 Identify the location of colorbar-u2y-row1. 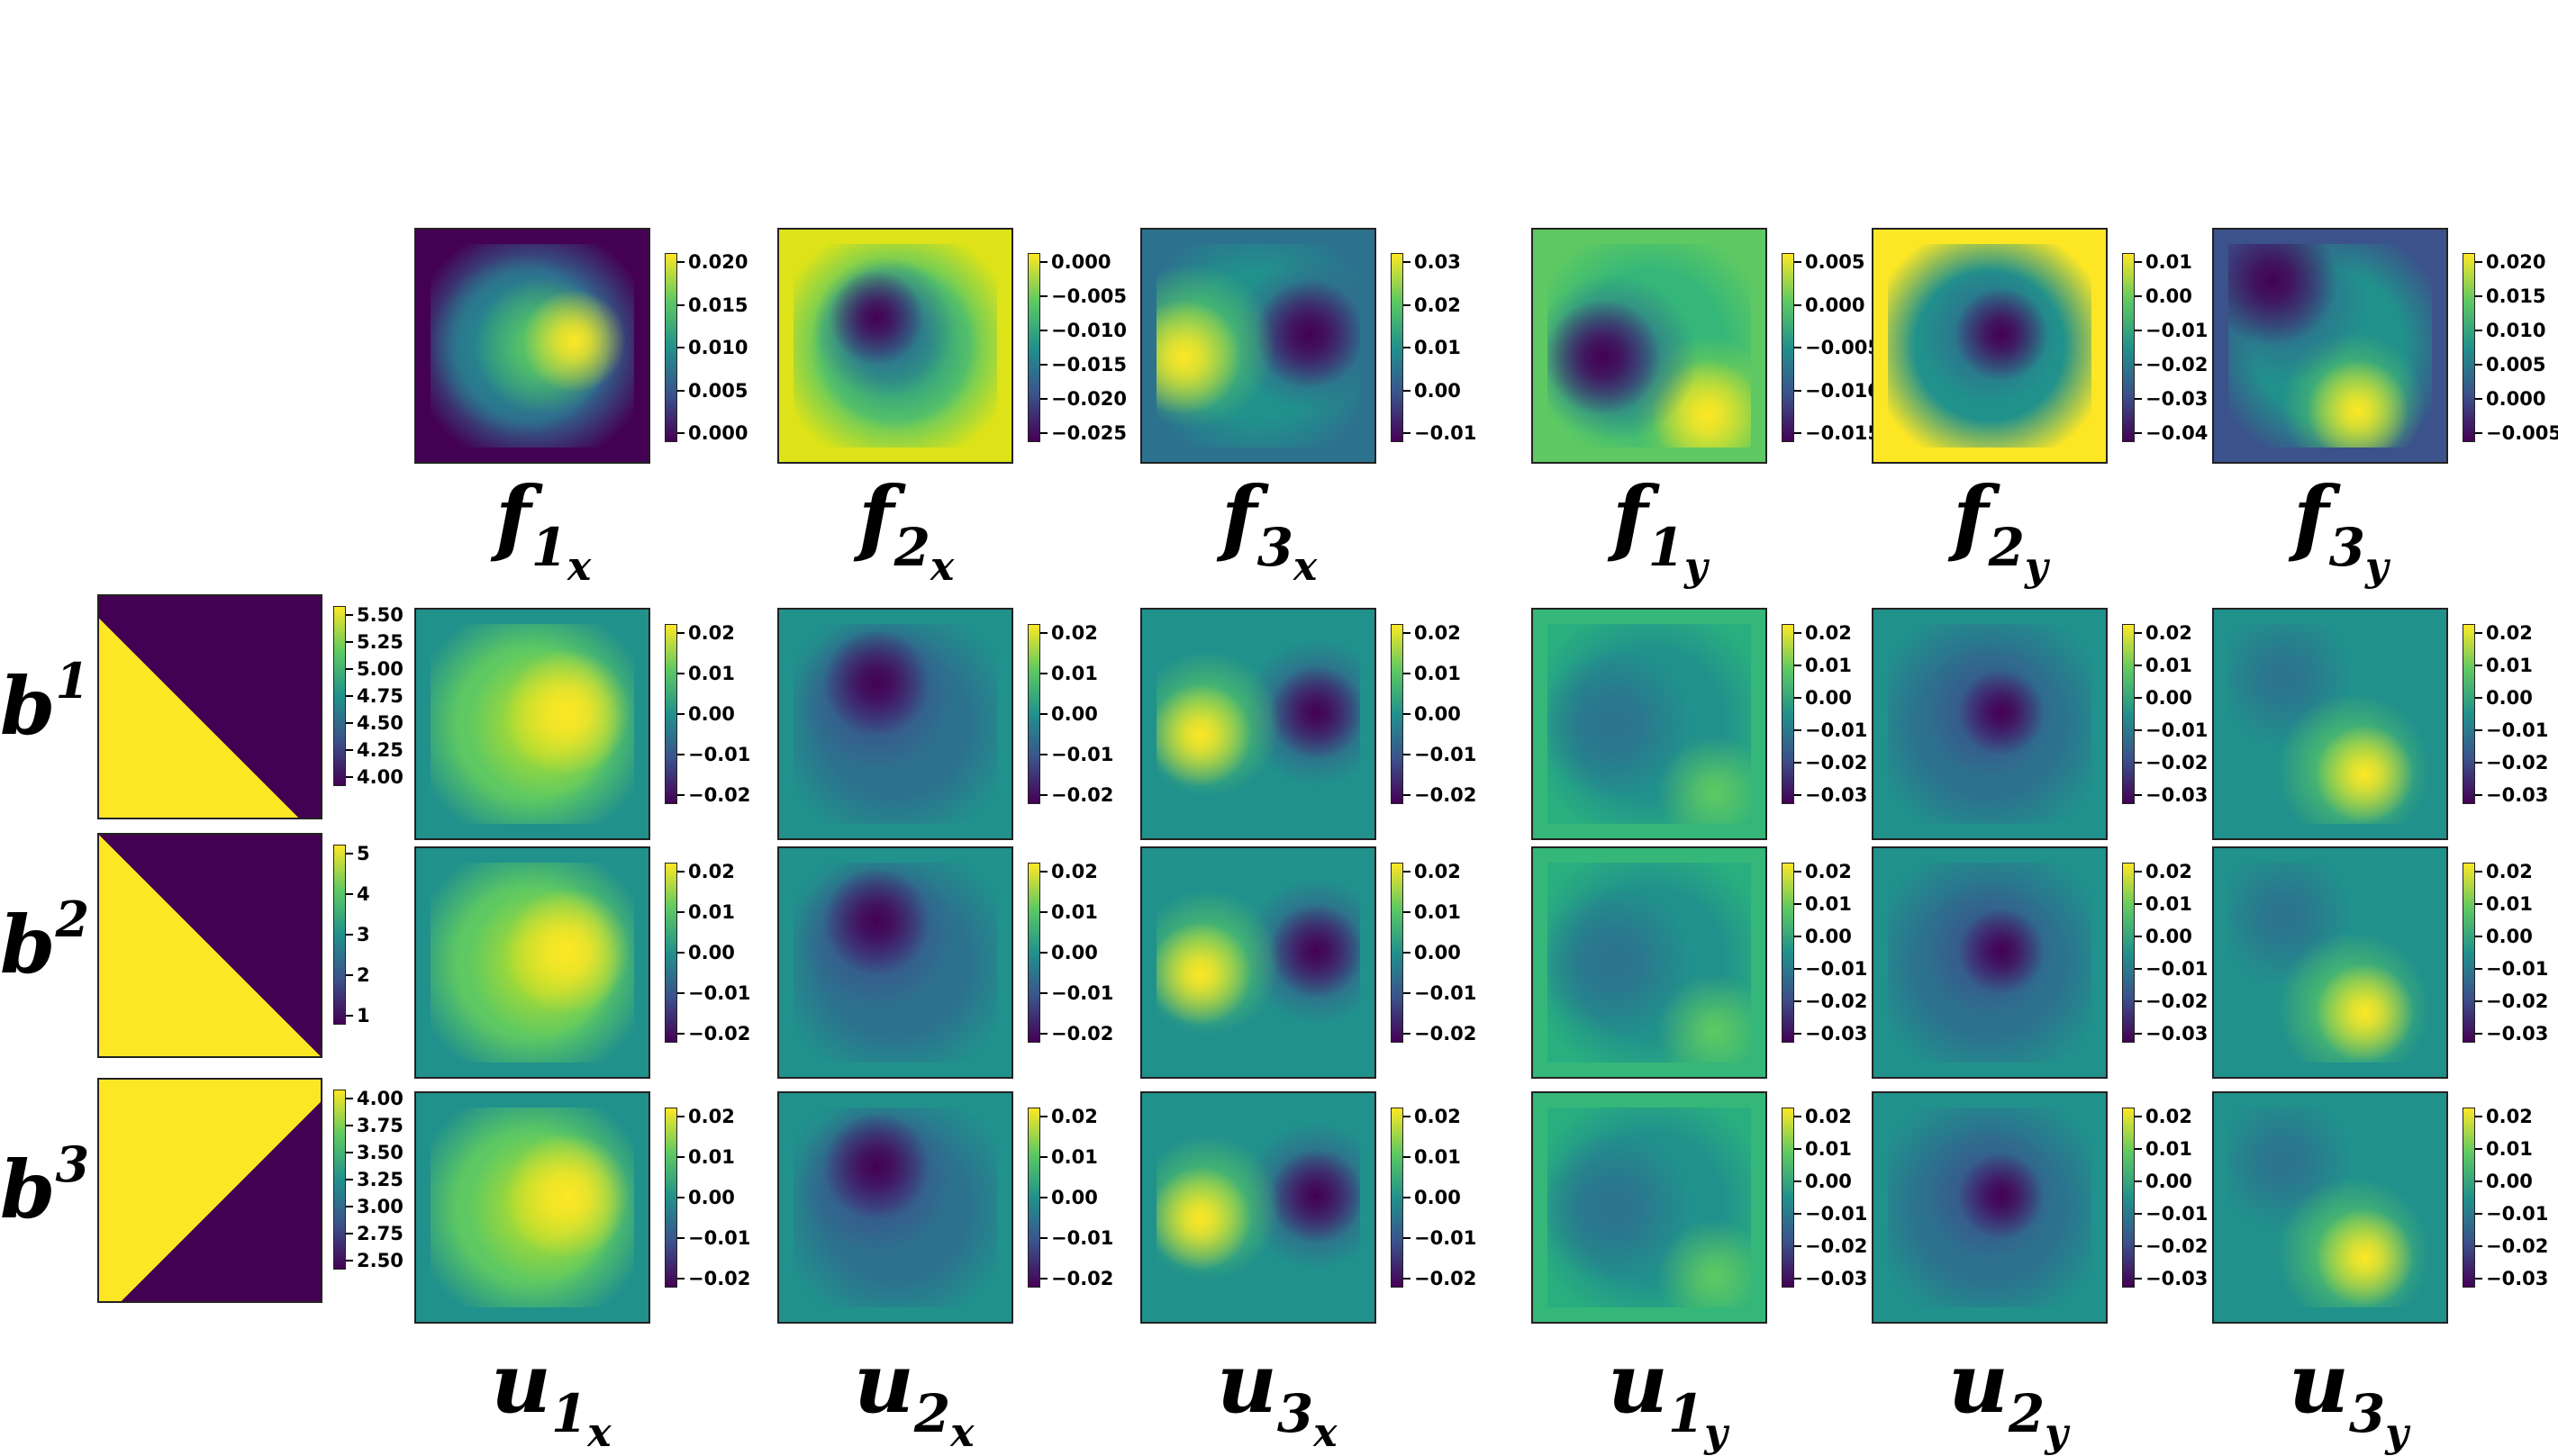
(2128, 714).